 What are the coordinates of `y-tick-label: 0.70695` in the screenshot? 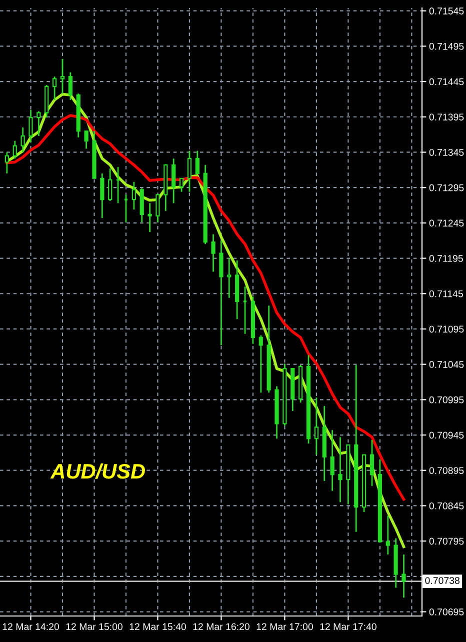 It's located at (446, 612).